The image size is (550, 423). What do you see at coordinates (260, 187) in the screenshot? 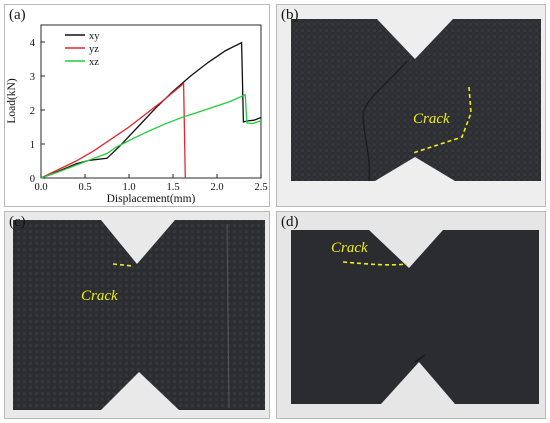
I see `x-tick-label: 2.5` at bounding box center [260, 187].